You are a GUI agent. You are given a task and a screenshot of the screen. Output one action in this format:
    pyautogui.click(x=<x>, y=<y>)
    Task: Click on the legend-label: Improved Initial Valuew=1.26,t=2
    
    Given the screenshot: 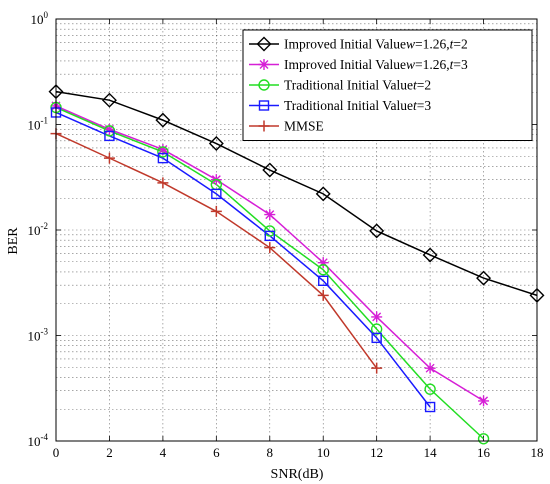 What is the action you would take?
    pyautogui.click(x=376, y=44)
    